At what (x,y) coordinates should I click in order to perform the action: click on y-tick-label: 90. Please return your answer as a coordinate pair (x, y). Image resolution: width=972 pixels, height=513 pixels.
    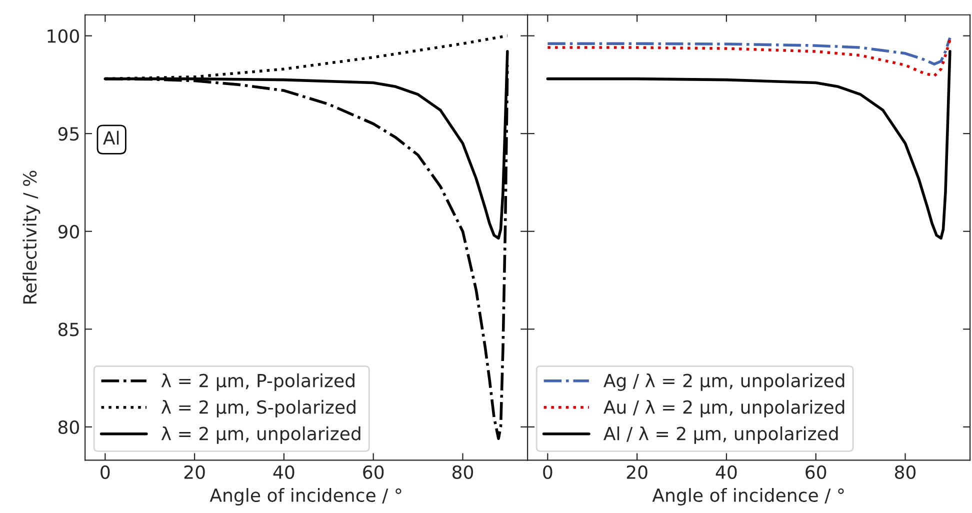
    Looking at the image, I should click on (68, 231).